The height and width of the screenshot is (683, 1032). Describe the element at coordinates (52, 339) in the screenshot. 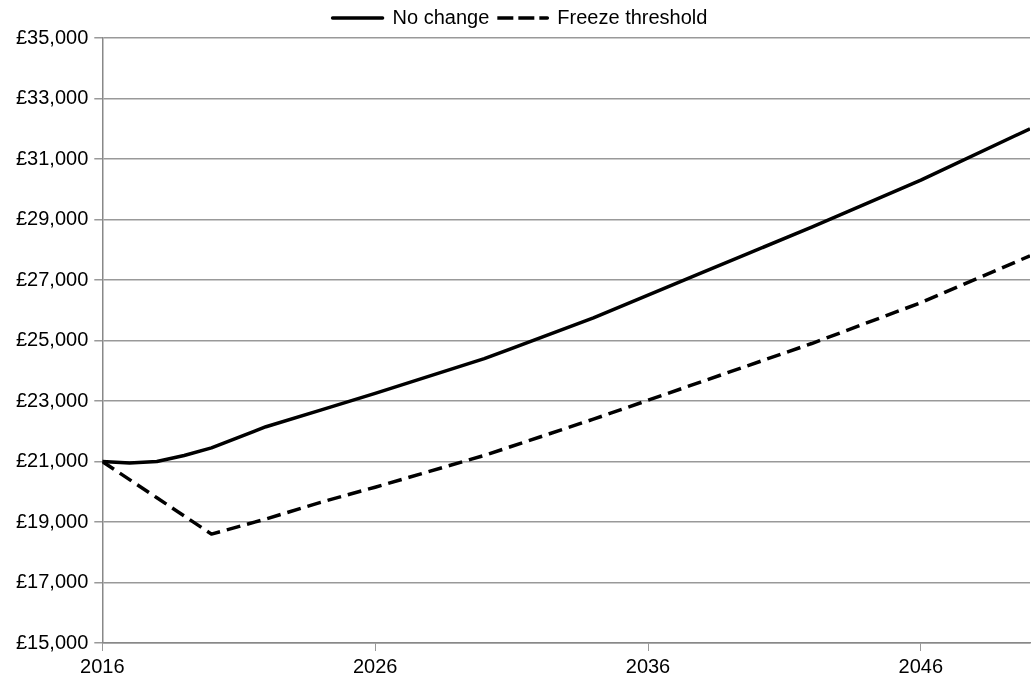

I see `y-tick-label: £25,000` at that location.